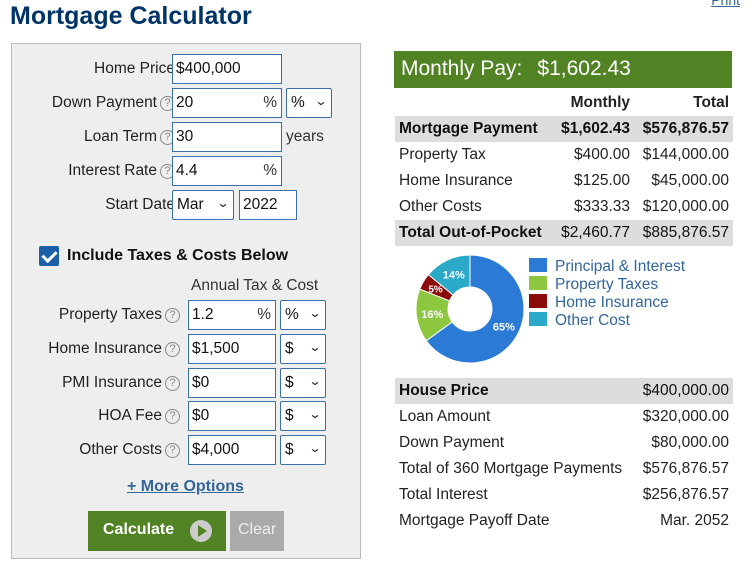  I want to click on row-total: $144,000.00, so click(685, 154).